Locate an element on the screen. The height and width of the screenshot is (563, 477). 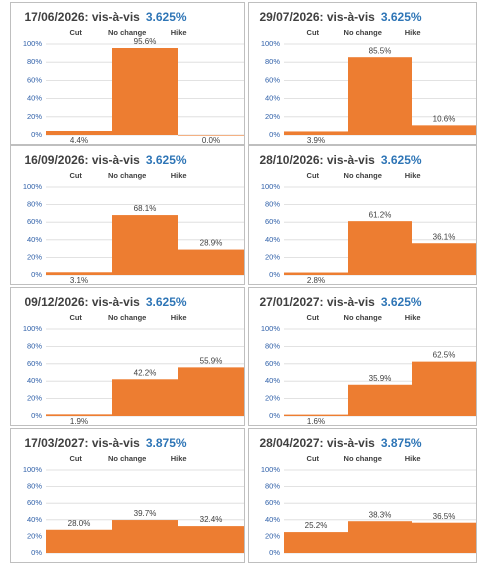
value-label: 28.0% is located at coordinates (79, 523).